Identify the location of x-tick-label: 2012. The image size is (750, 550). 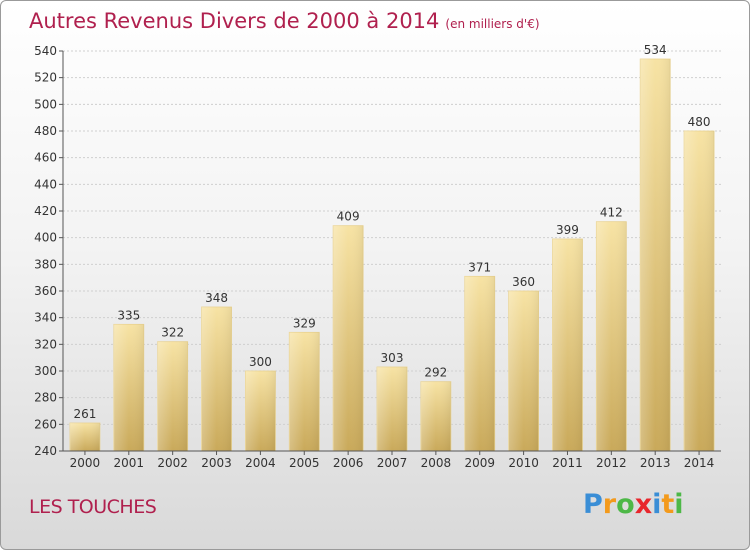
(611, 463).